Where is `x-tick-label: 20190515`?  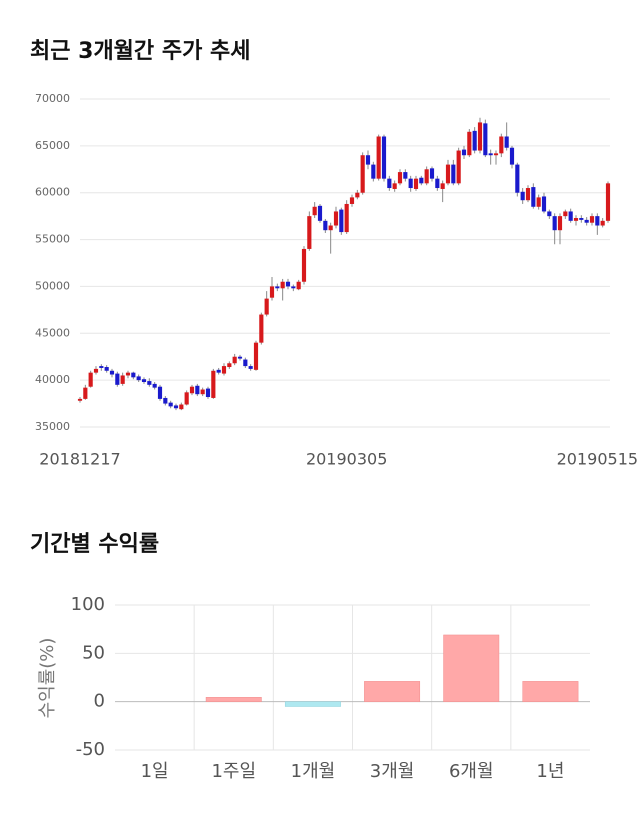
x-tick-label: 20190515 is located at coordinates (597, 459).